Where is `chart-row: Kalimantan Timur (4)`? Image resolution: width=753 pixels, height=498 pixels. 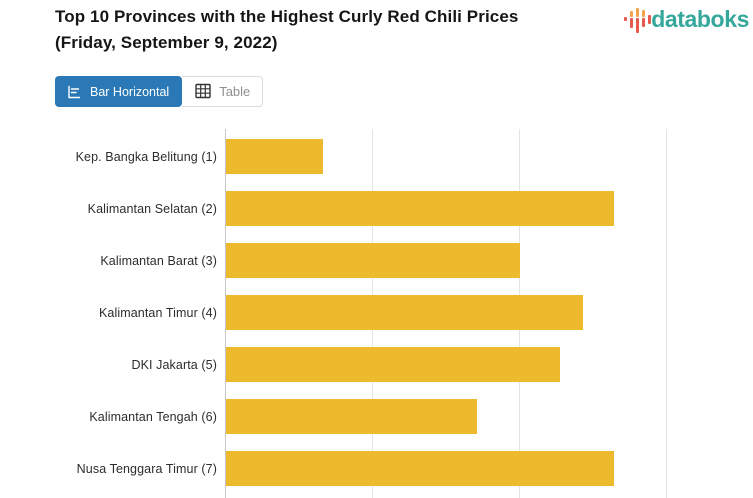 chart-row: Kalimantan Timur (4) is located at coordinates (376, 312).